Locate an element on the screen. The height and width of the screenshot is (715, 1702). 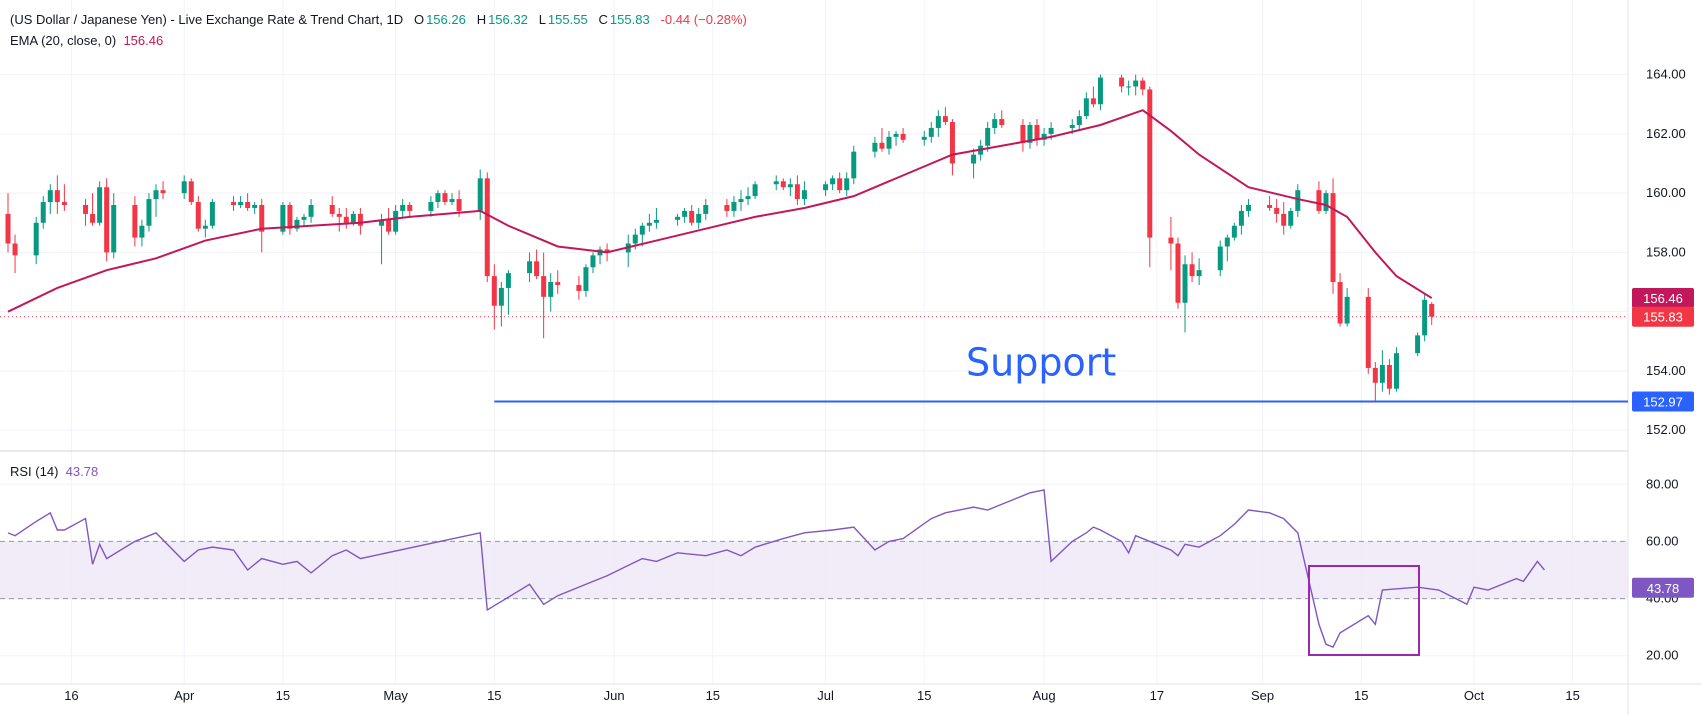
rsi-legend: RSI (14) 43.78 is located at coordinates (54, 471).